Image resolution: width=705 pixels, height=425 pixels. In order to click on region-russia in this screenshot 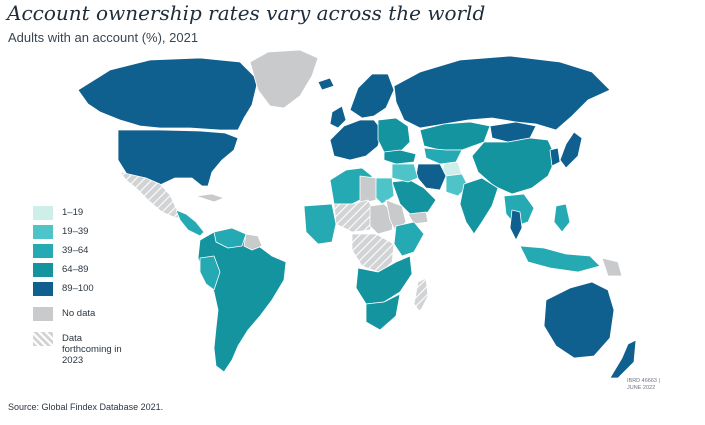, I will do `click(502, 93)`.